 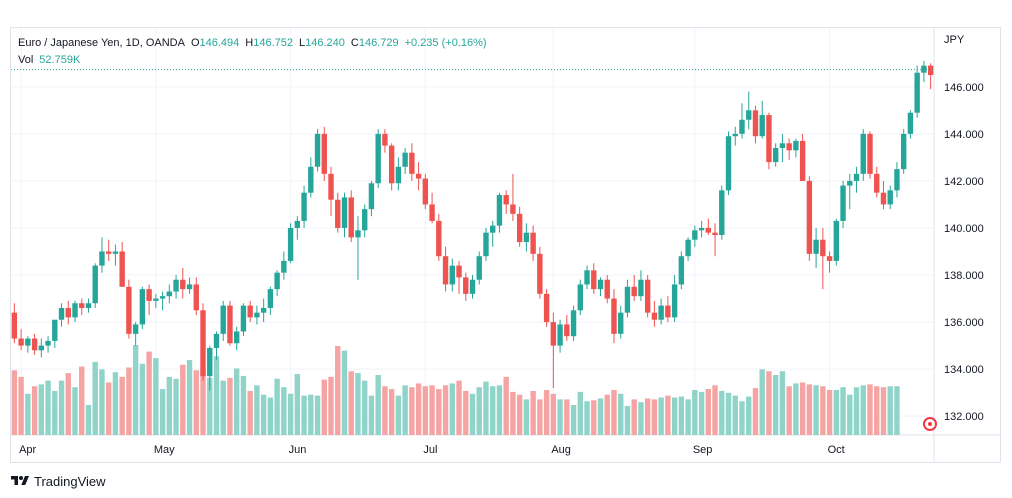 What do you see at coordinates (954, 40) in the screenshot?
I see `price-unit-label: JPY` at bounding box center [954, 40].